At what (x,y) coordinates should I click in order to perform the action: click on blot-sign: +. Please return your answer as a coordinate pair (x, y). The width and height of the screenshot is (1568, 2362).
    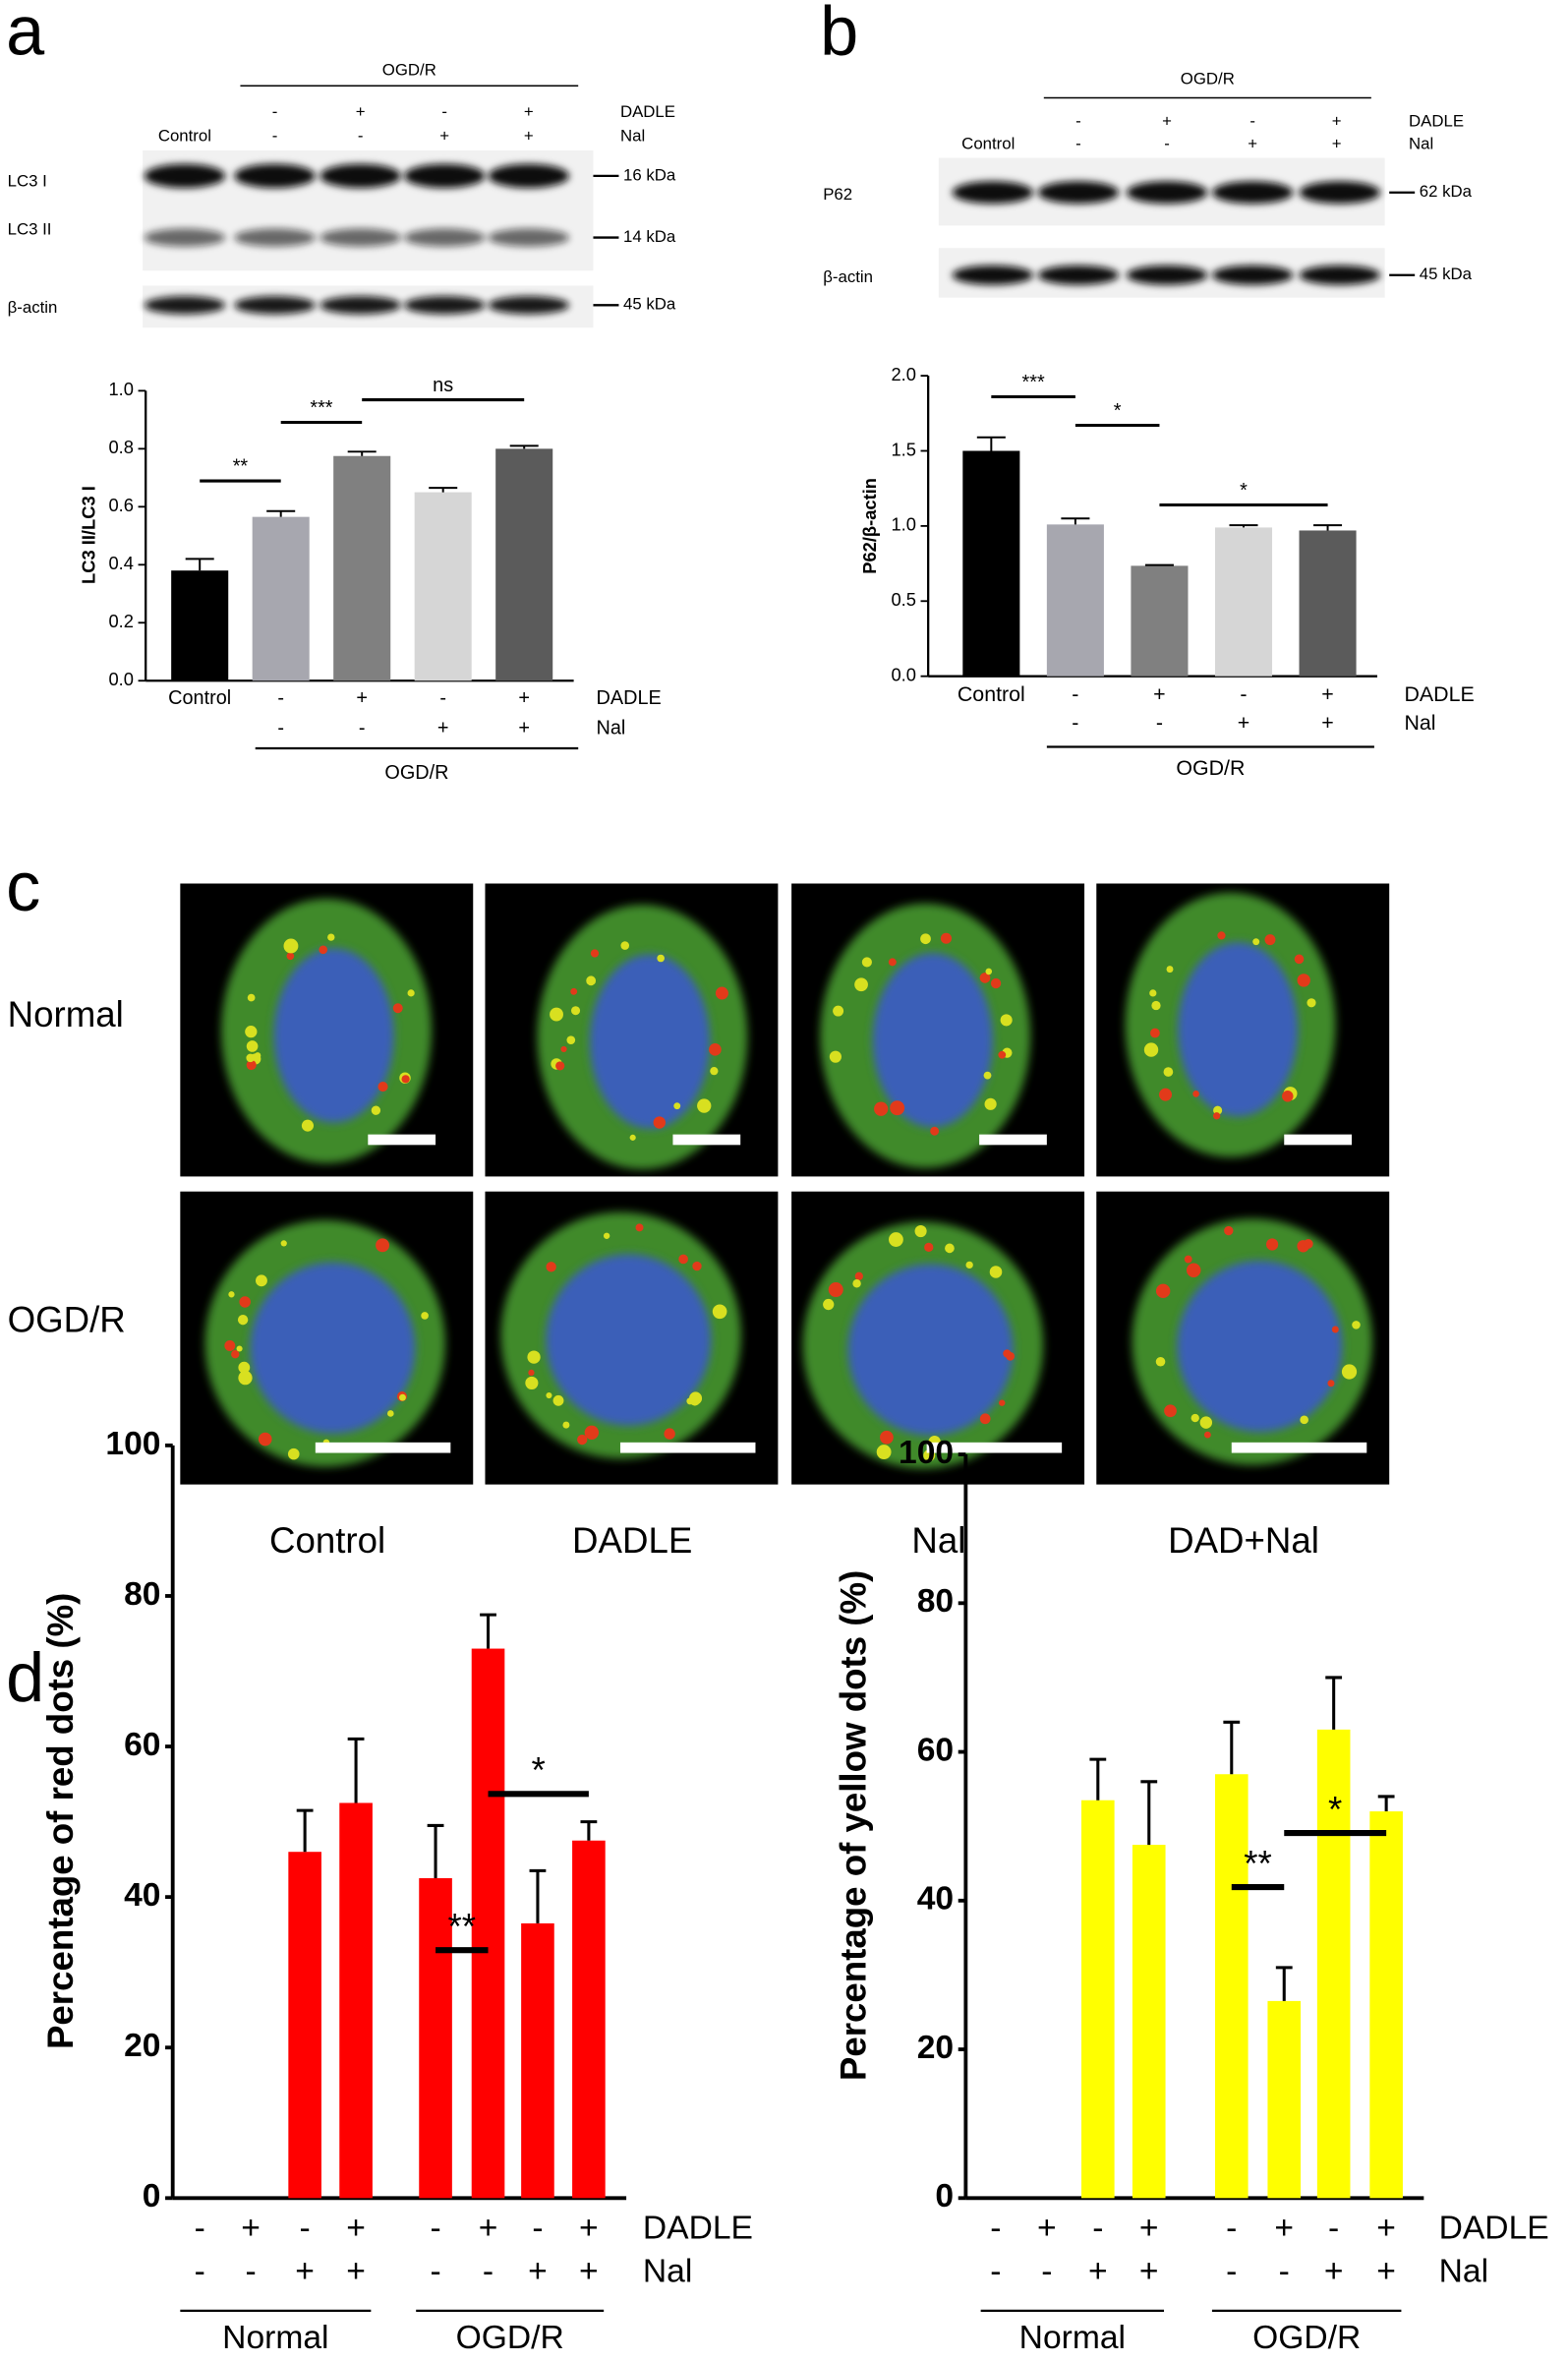
    Looking at the image, I should click on (529, 136).